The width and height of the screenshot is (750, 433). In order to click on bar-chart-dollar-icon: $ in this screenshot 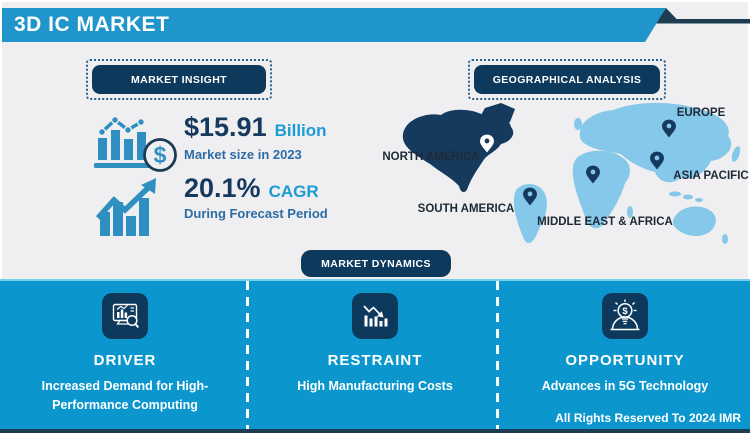, I will do `click(135, 143)`.